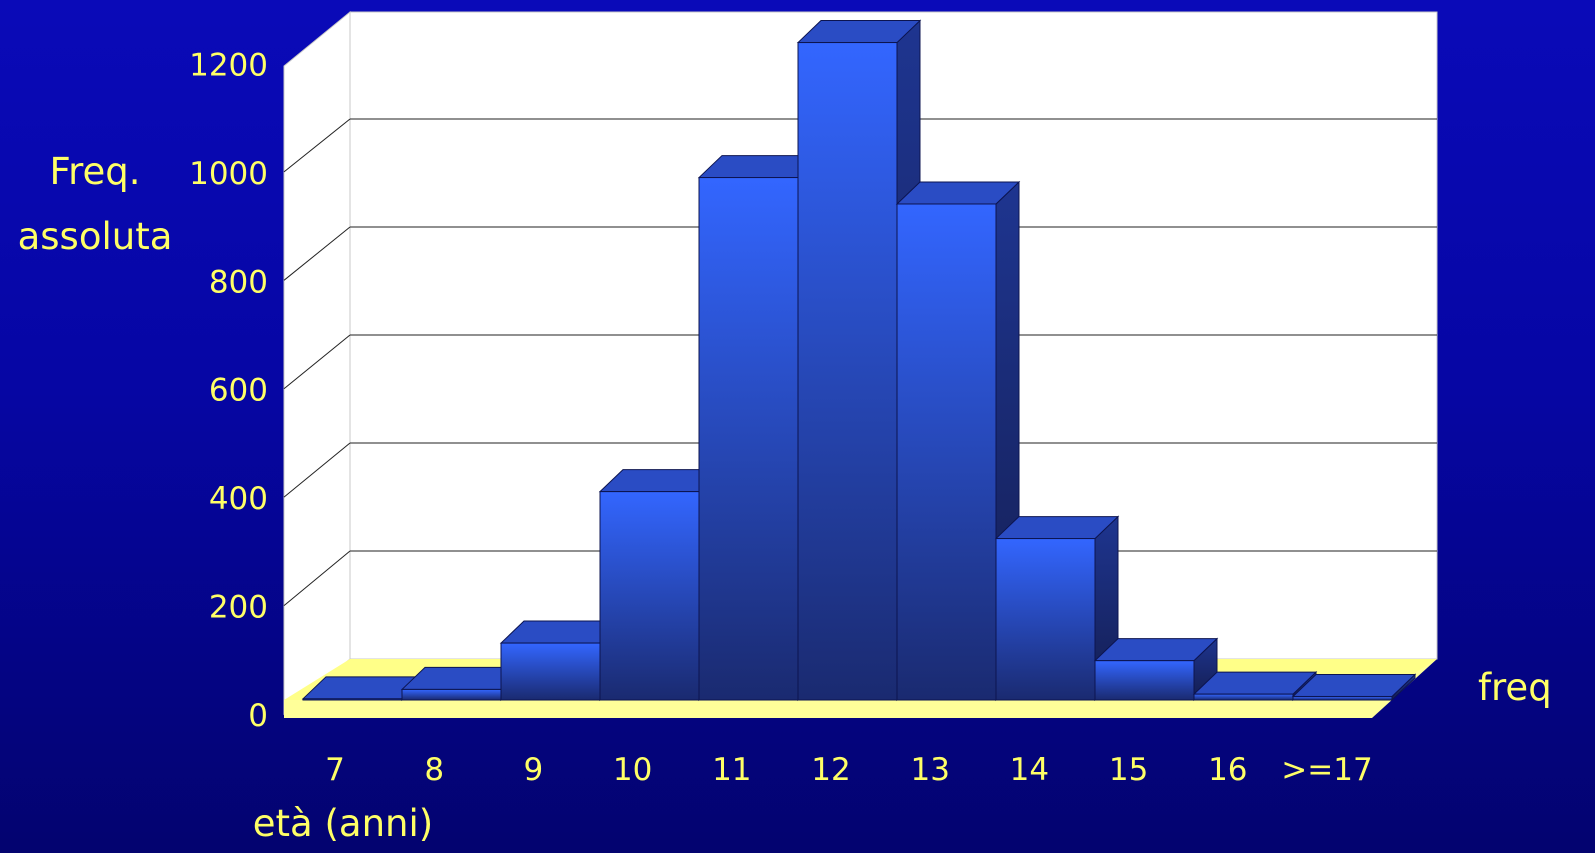  I want to click on series-label: freq, so click(1515, 687).